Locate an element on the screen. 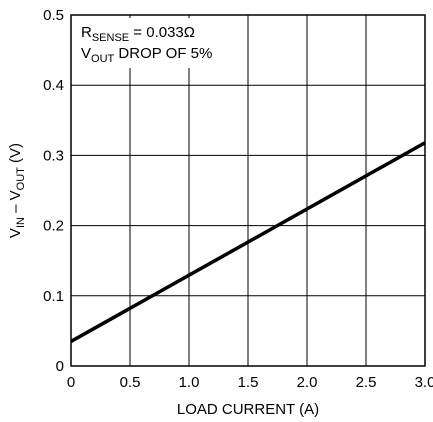 Image resolution: width=433 pixels, height=422 pixels. y-tick-label: 0.3 is located at coordinates (53, 155).